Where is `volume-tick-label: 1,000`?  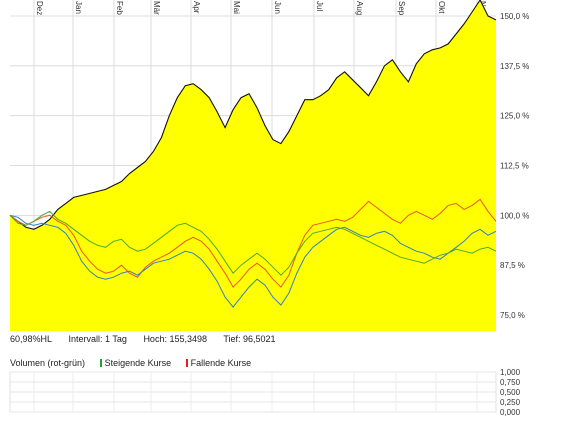 volume-tick-label: 1,000 is located at coordinates (510, 372).